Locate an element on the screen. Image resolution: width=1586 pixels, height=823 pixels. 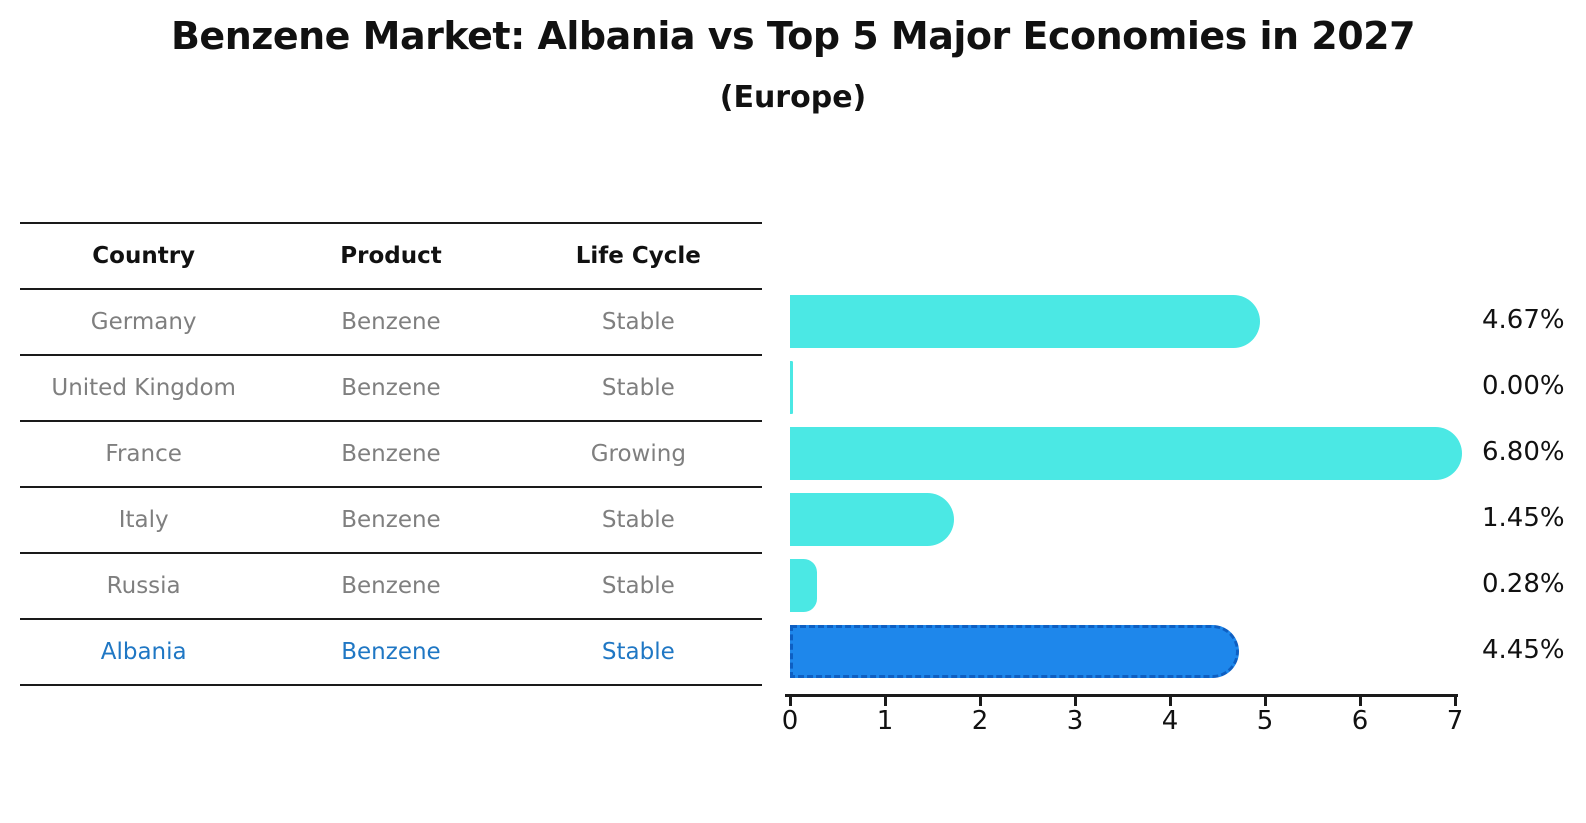
table-cell-country: France is located at coordinates (143, 454).